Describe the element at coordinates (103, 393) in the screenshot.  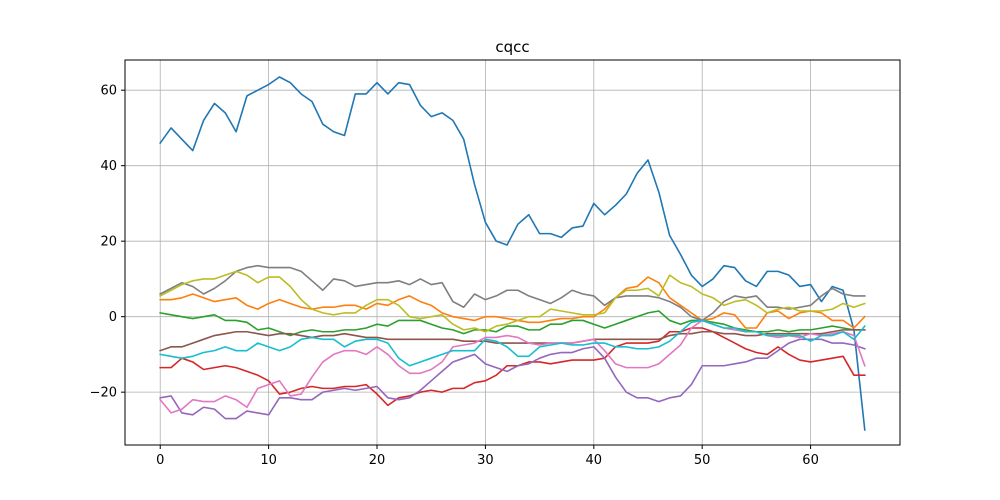
I see `y-tick-label: −20` at that location.